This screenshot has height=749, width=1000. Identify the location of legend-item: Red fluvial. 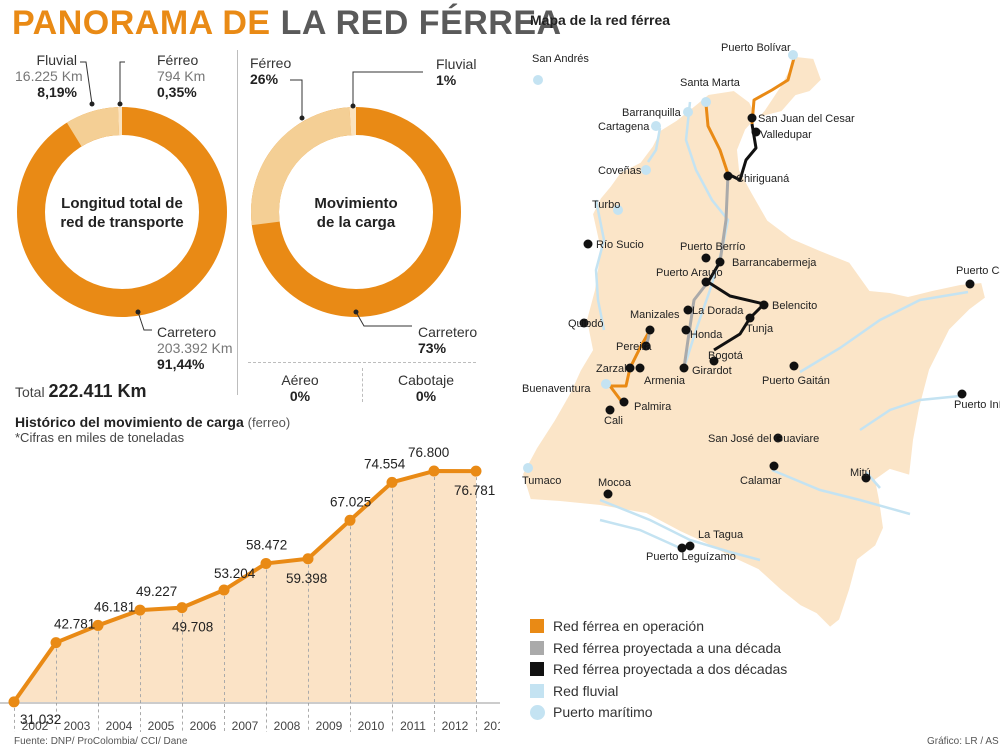
(574, 691).